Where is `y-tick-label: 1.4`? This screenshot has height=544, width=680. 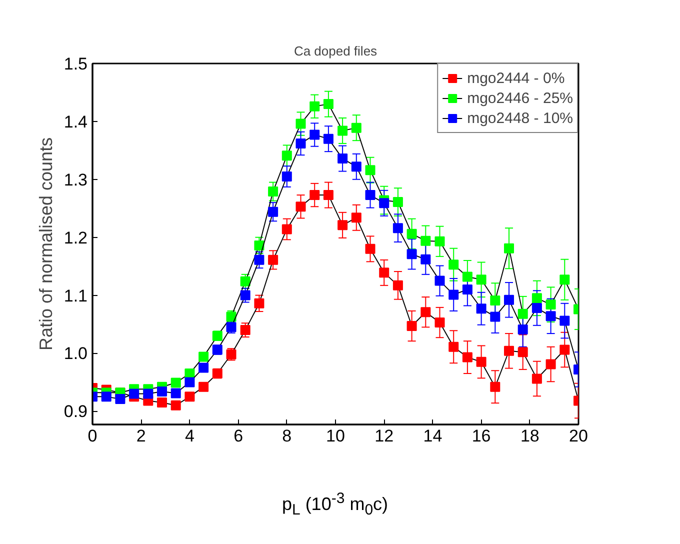 y-tick-label: 1.4 is located at coordinates (76, 122).